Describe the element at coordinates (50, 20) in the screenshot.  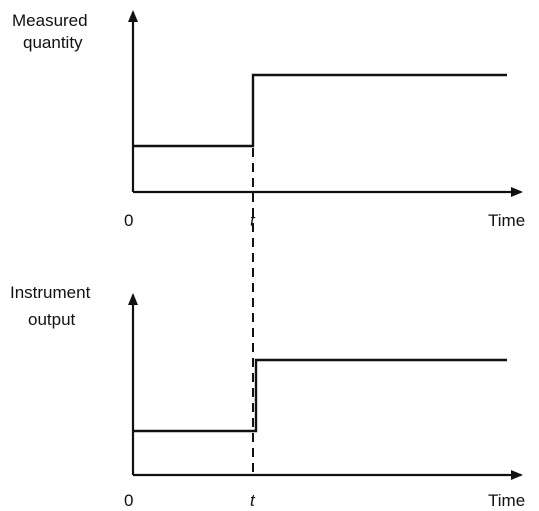
I see `top-ylabel-line1: Measured` at that location.